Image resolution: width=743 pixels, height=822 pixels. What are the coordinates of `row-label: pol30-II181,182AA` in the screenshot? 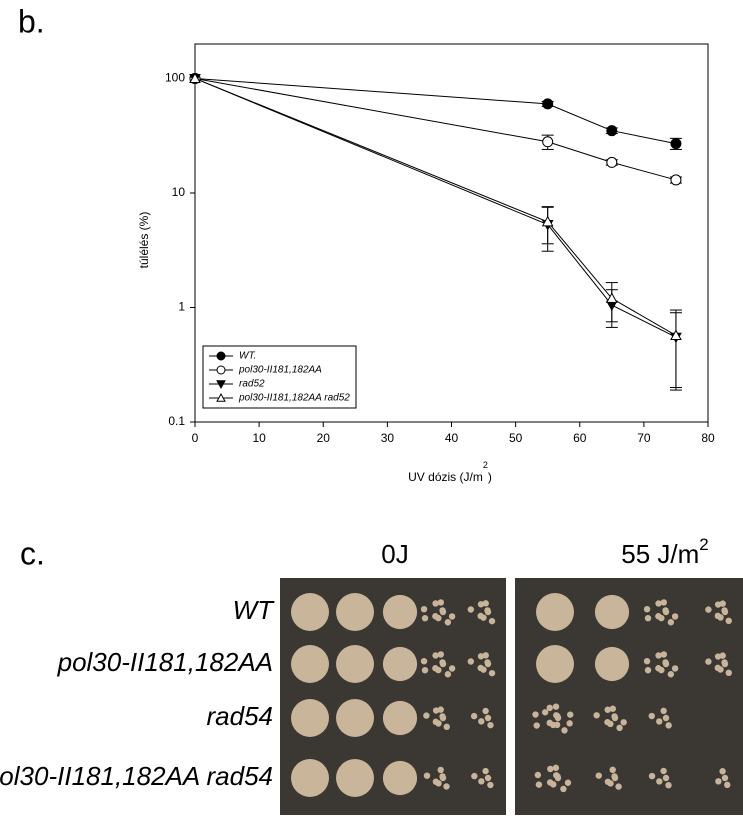 It's located at (165, 662).